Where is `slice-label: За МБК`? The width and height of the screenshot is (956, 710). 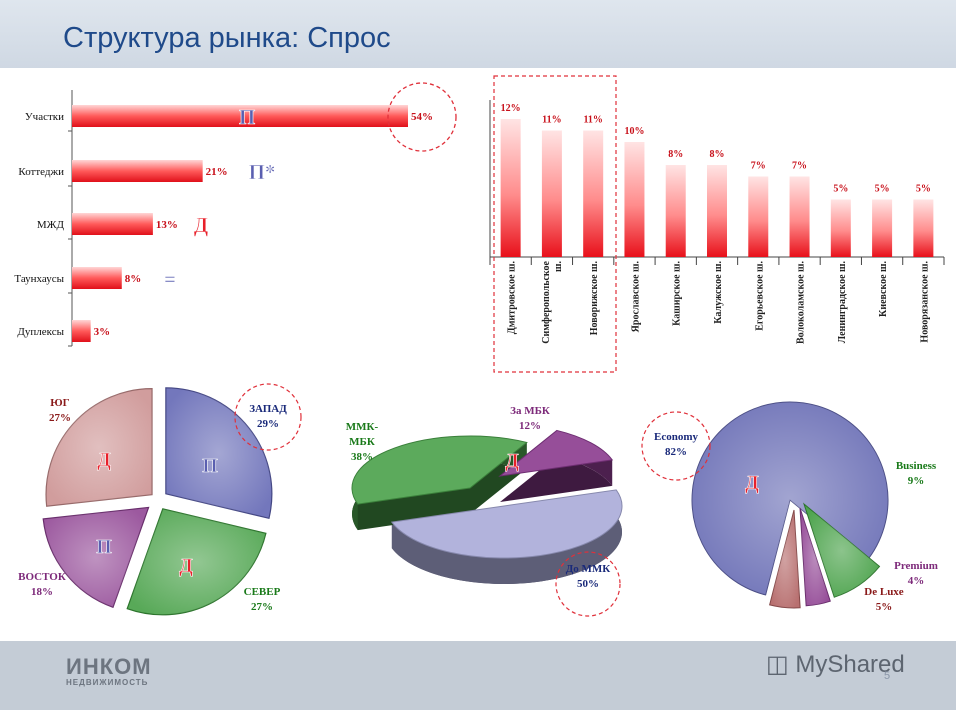
slice-label: За МБК is located at coordinates (530, 411).